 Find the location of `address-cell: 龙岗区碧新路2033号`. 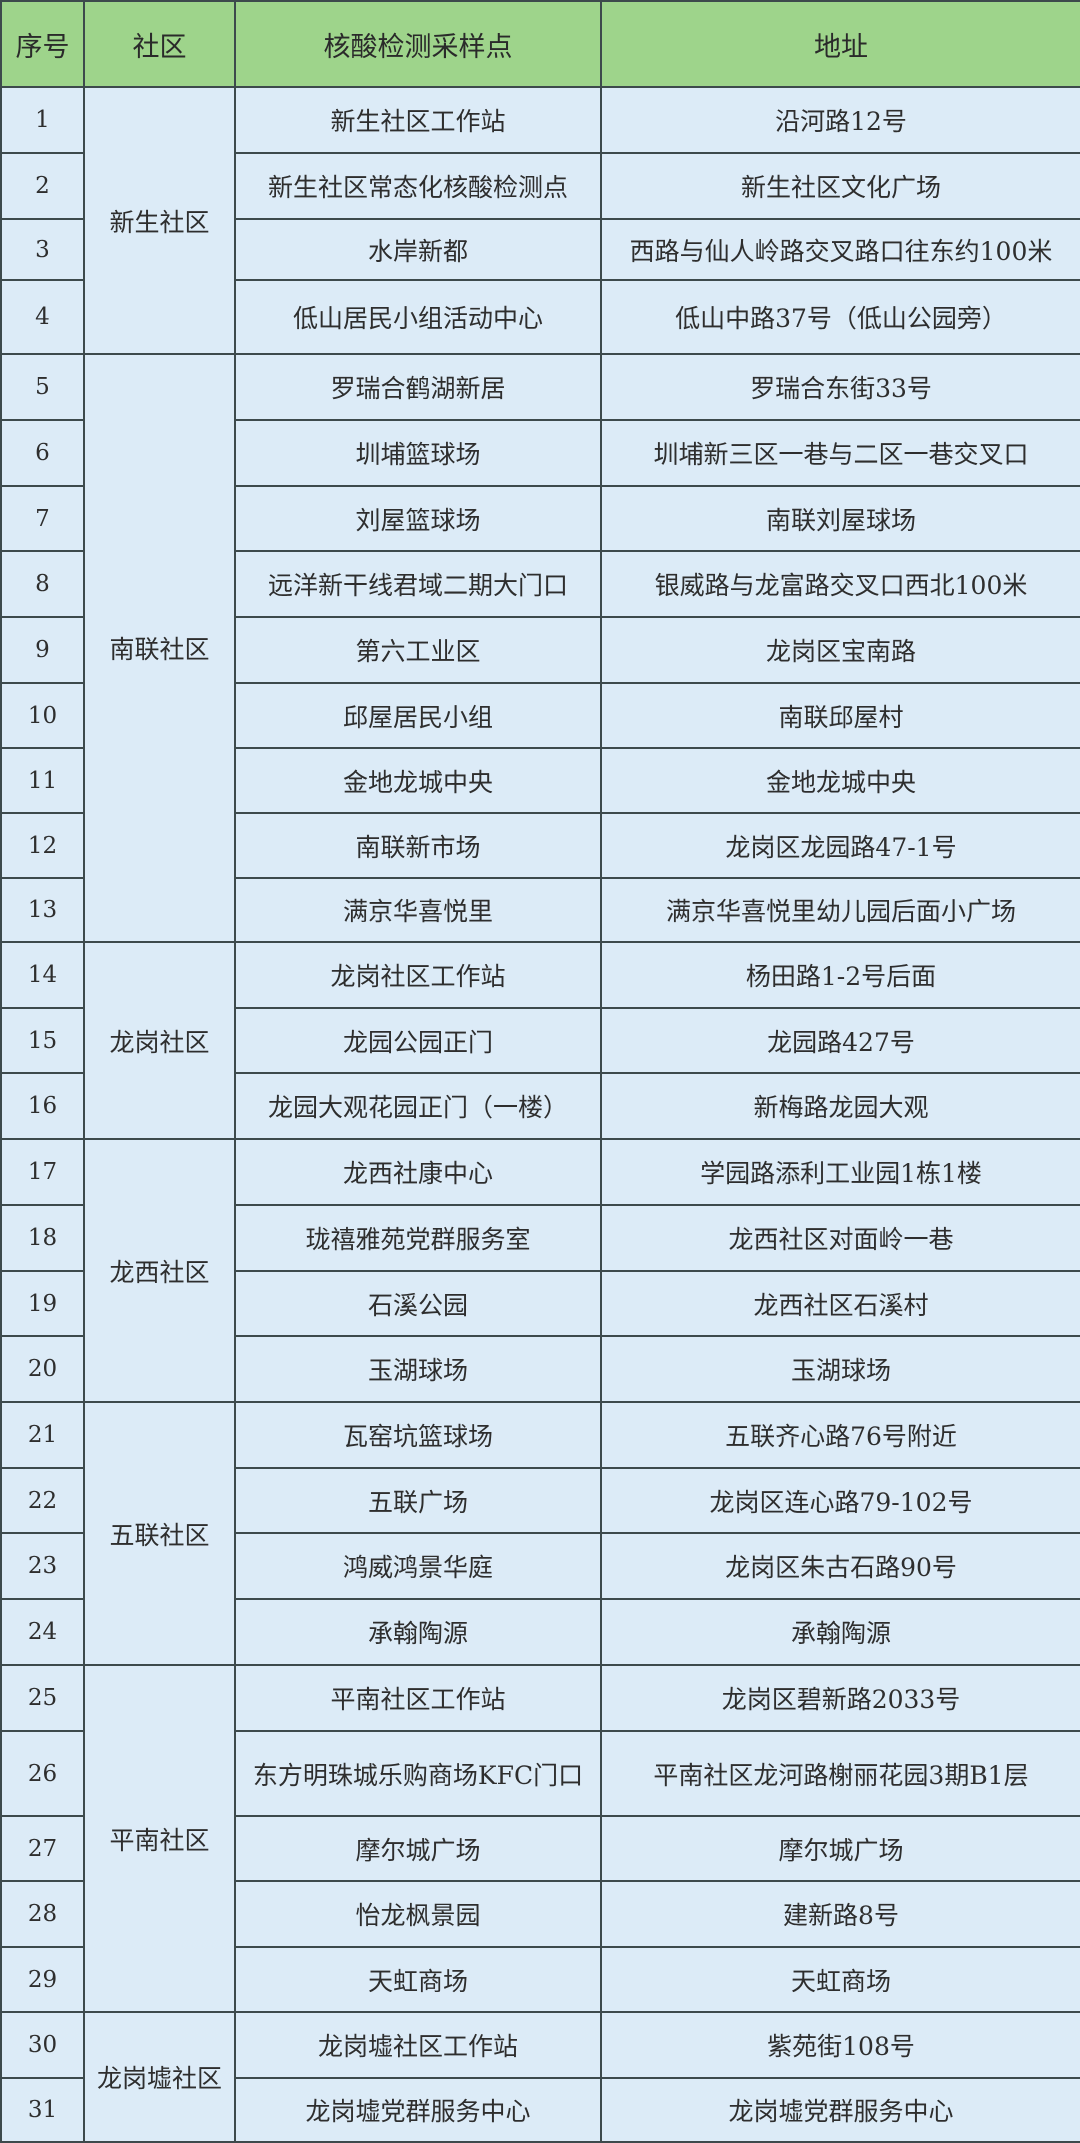

address-cell: 龙岗区碧新路2033号 is located at coordinates (840, 1698).